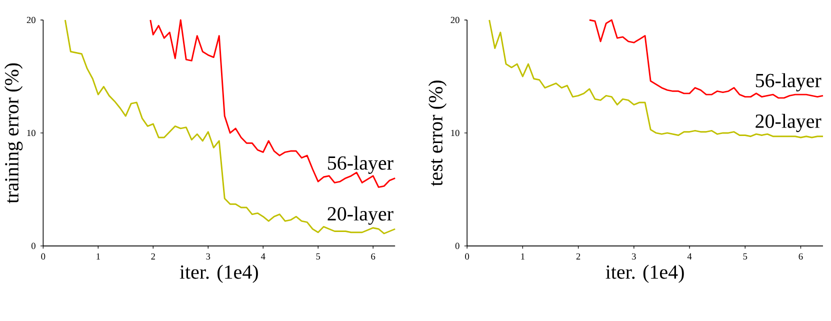 The image size is (831, 321). Describe the element at coordinates (437, 133) in the screenshot. I see `y-axis-title: test error (%)` at that location.